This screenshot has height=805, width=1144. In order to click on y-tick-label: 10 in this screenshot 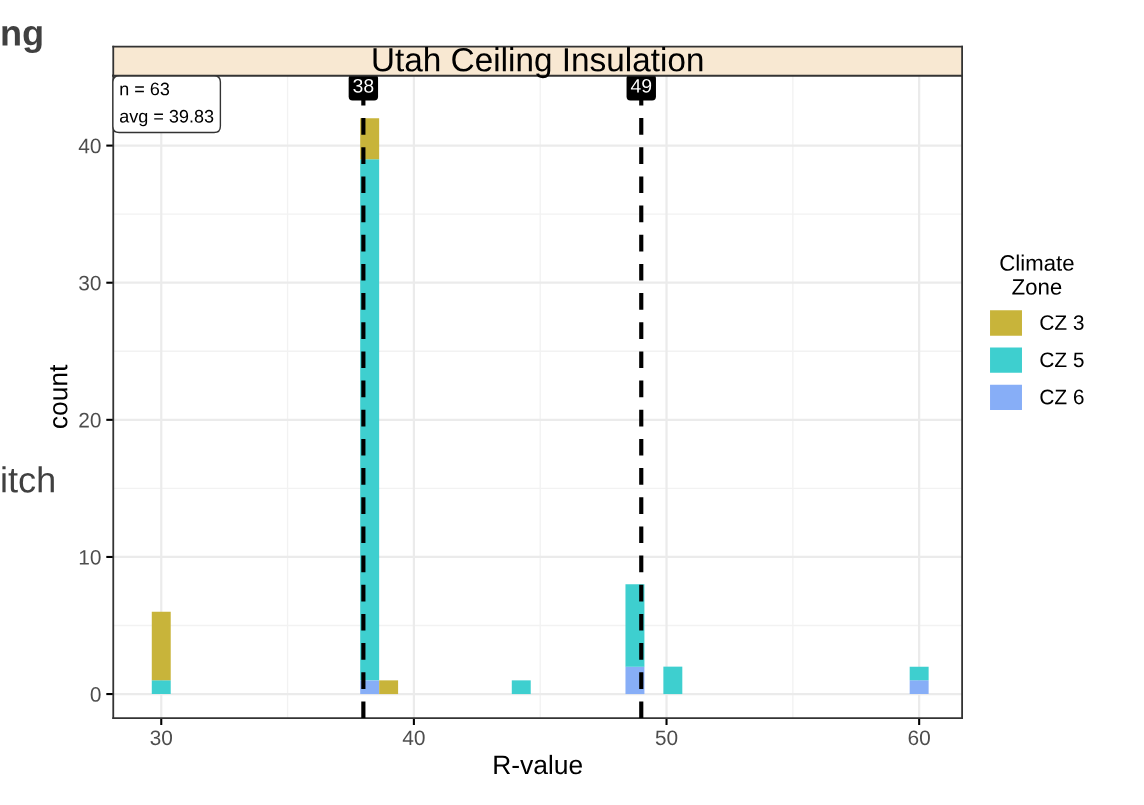, I will do `click(90, 557)`.